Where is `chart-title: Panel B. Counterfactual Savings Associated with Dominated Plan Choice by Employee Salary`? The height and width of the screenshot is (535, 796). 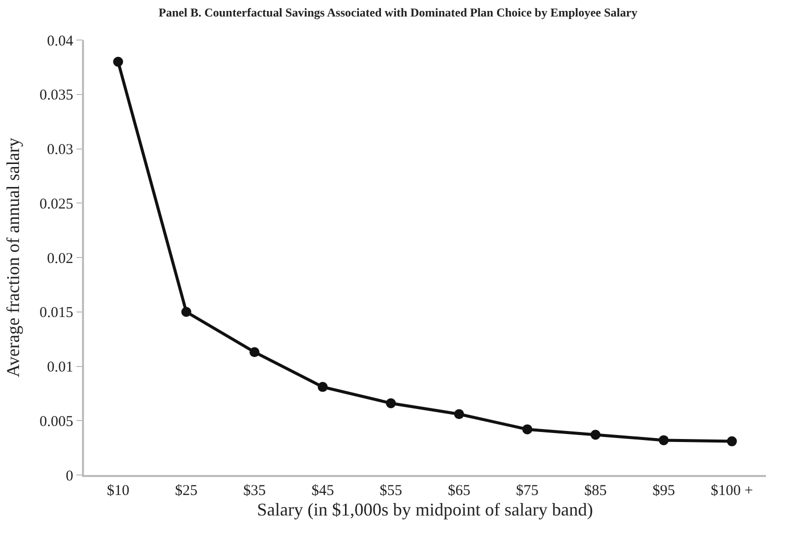
chart-title: Panel B. Counterfactual Savings Associated with Dominated Plan Choice by Employee Salary is located at coordinates (398, 12).